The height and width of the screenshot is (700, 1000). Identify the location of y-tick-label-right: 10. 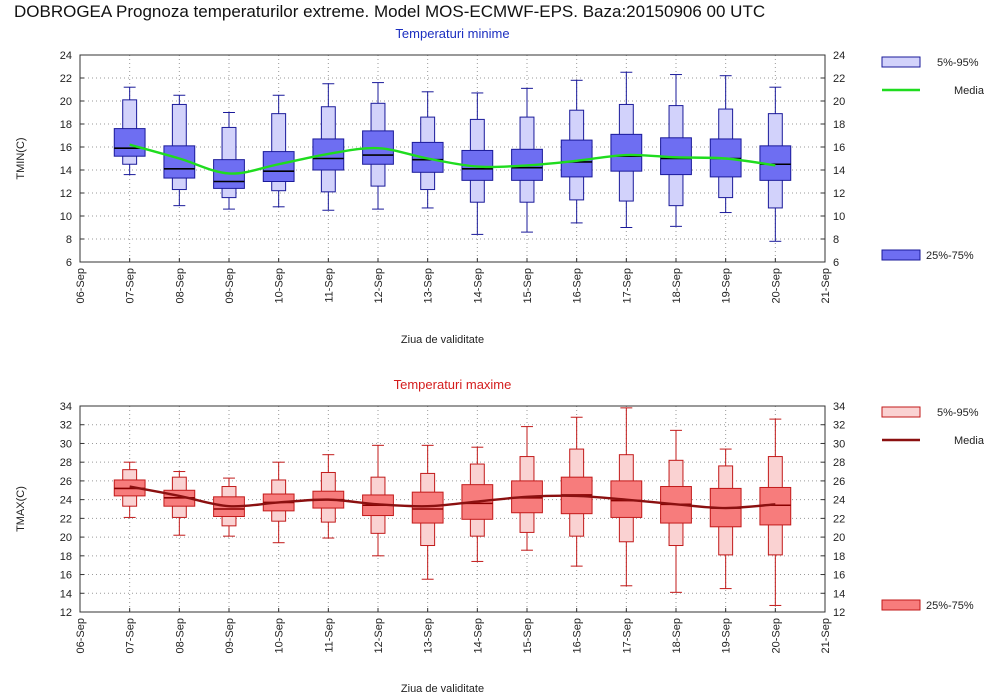
(839, 217).